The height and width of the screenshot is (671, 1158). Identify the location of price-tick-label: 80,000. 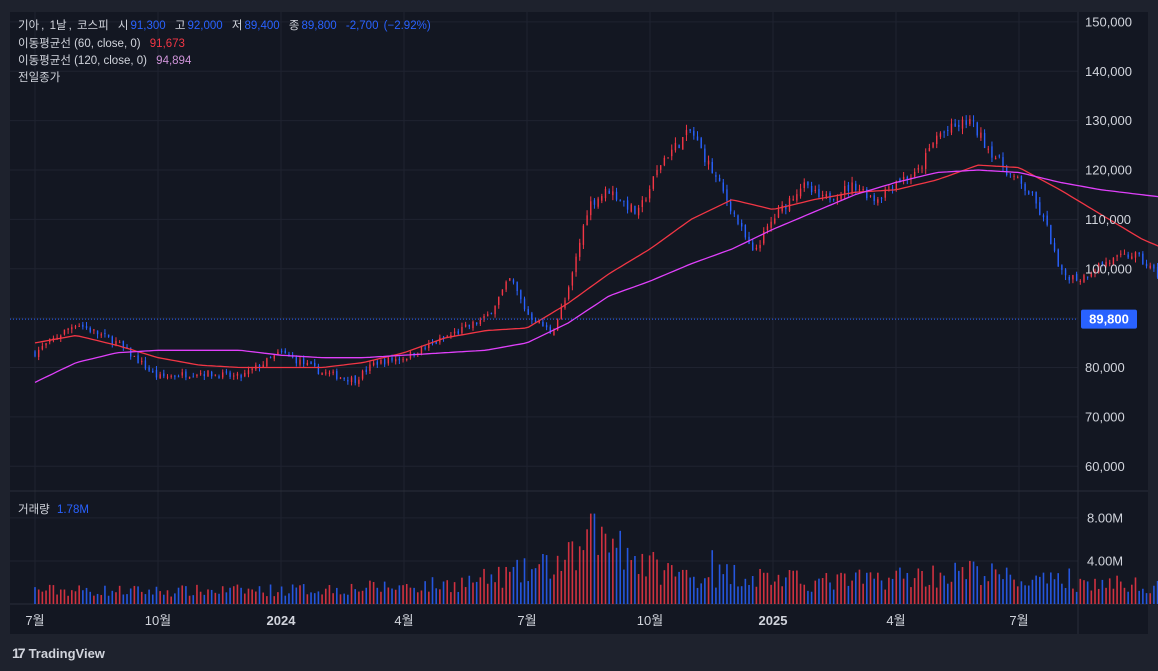
(1105, 367).